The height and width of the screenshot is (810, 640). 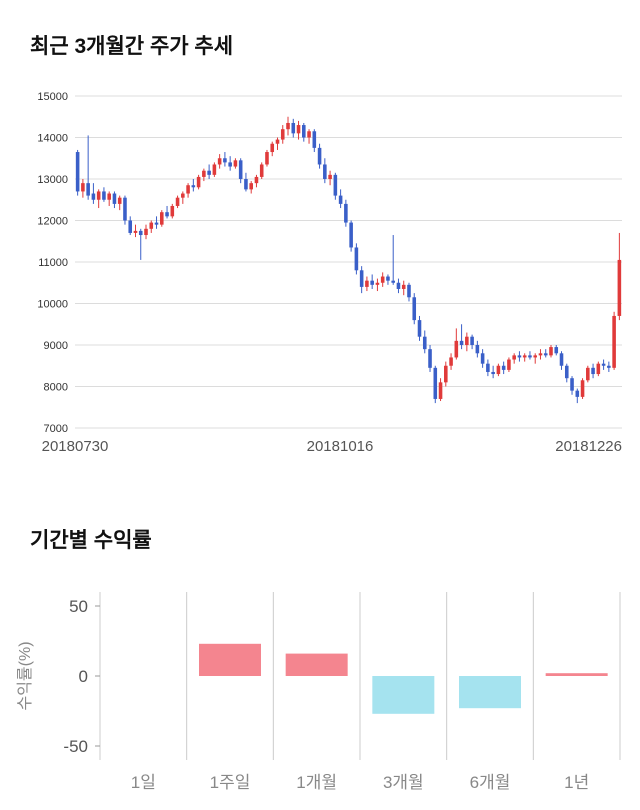 What do you see at coordinates (53, 263) in the screenshot?
I see `y-tick-label: 11000` at bounding box center [53, 263].